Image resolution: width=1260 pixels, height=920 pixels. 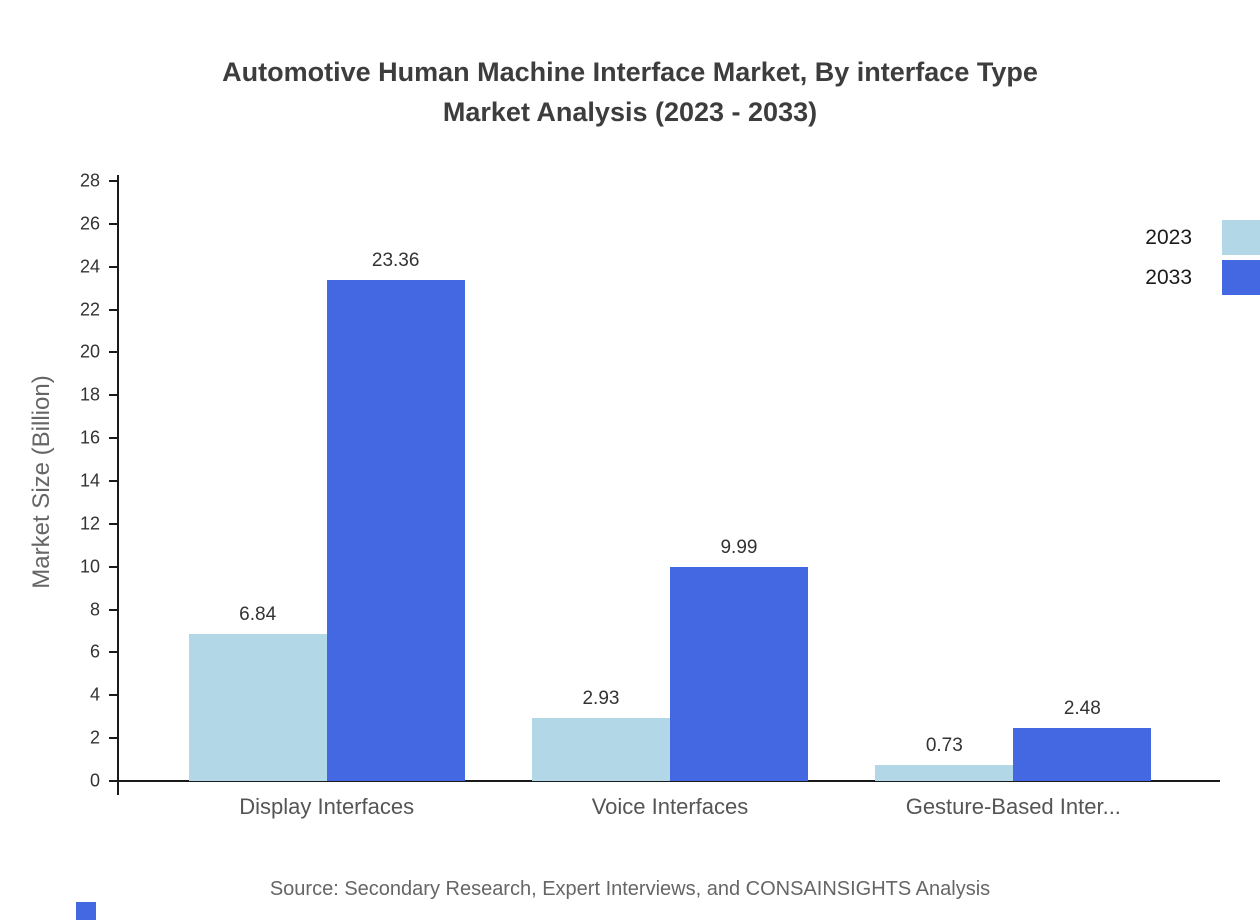 I want to click on logo-mark, so click(x=86, y=911).